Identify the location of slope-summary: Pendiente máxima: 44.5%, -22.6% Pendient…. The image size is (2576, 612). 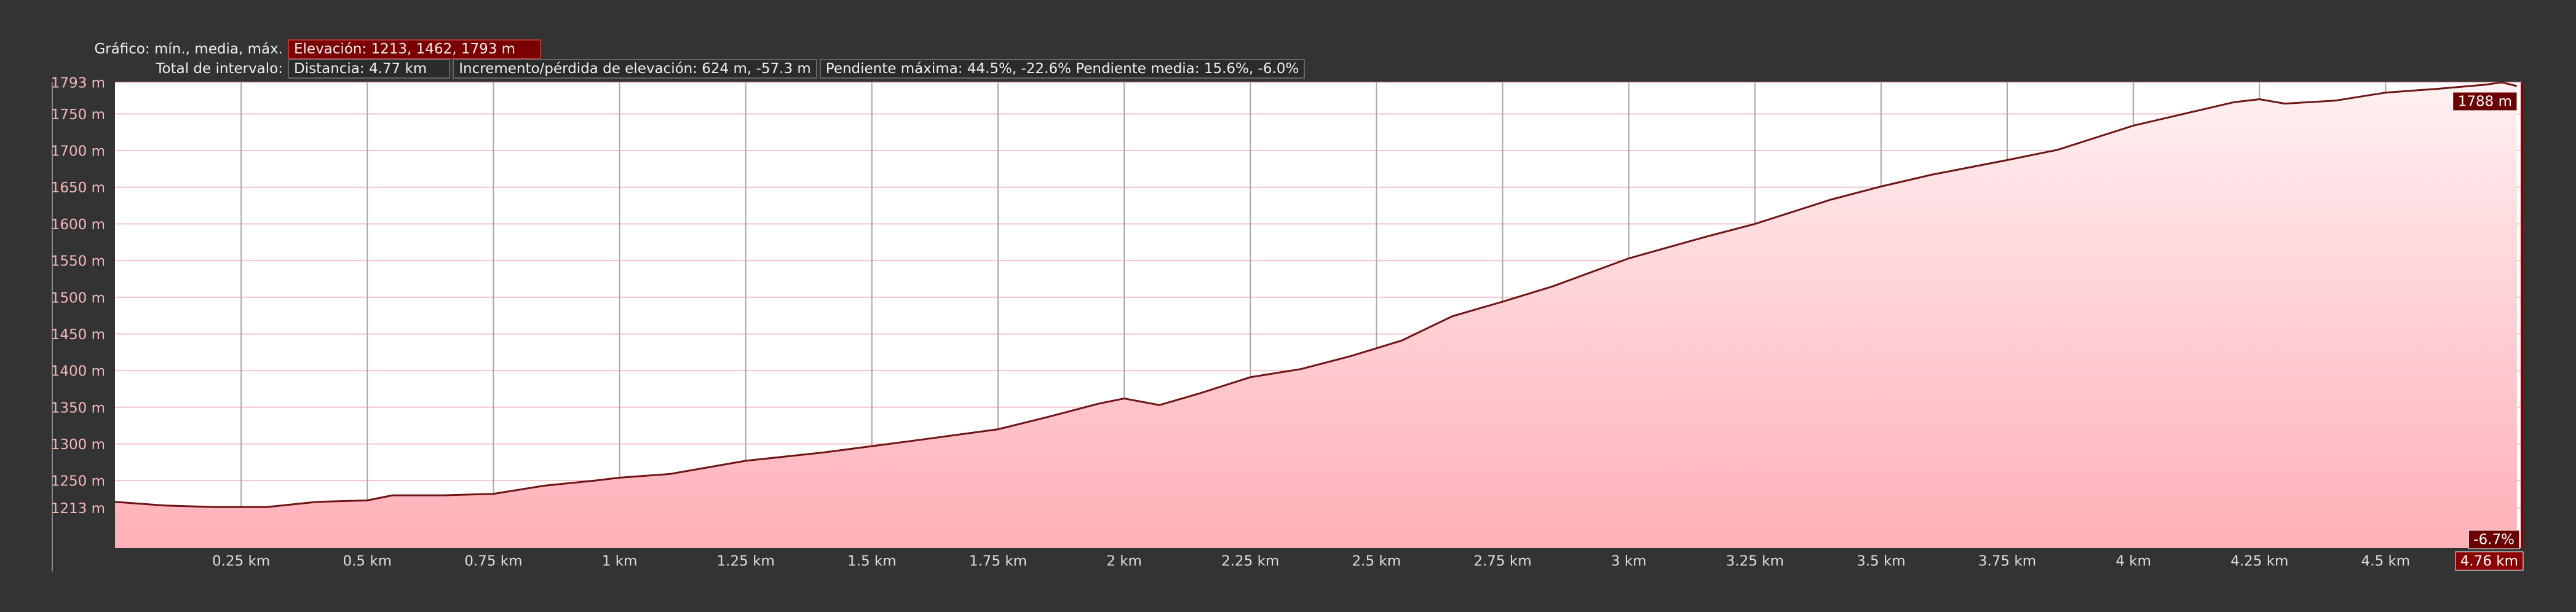
(1062, 69).